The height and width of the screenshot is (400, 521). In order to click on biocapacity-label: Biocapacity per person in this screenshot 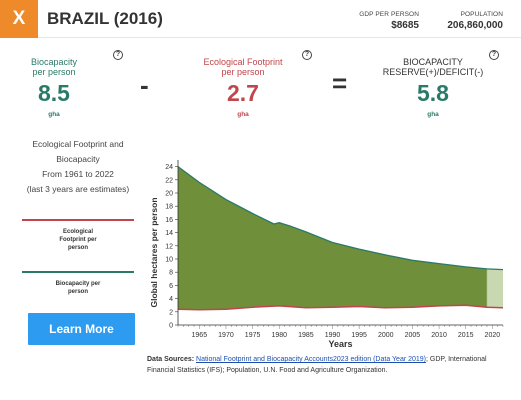, I will do `click(54, 67)`.